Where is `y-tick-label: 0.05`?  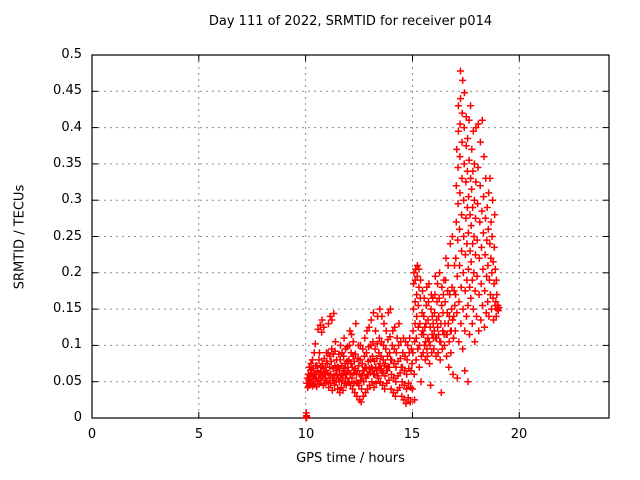
y-tick-label: 0.05 is located at coordinates (67, 381).